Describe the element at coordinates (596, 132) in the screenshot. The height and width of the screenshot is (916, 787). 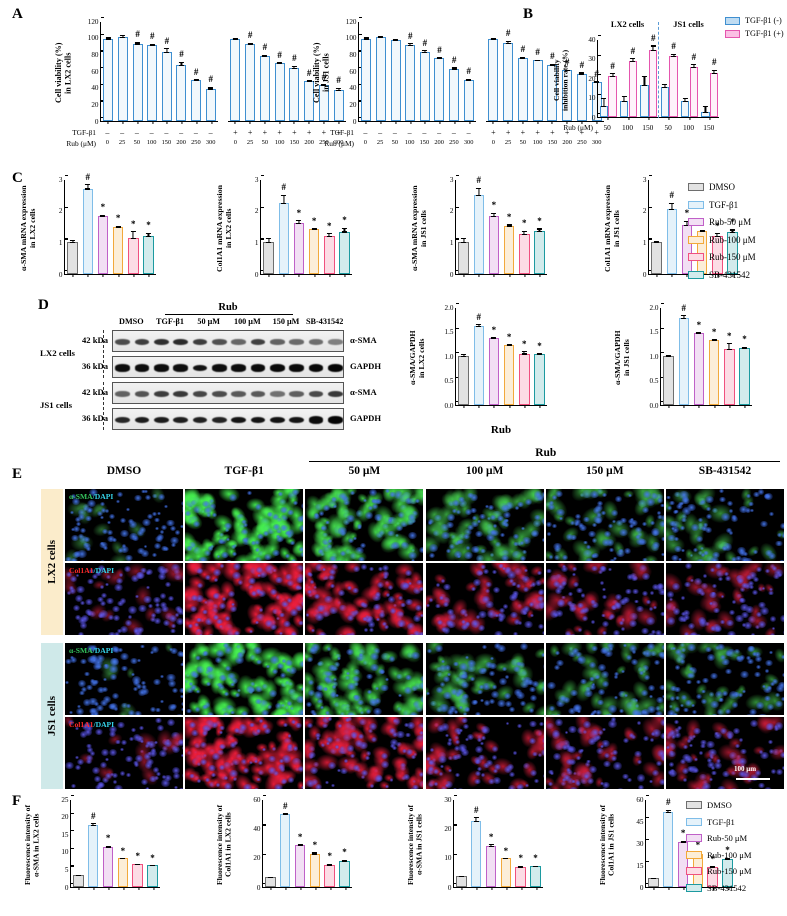
I see `tgf-indicator: +` at that location.